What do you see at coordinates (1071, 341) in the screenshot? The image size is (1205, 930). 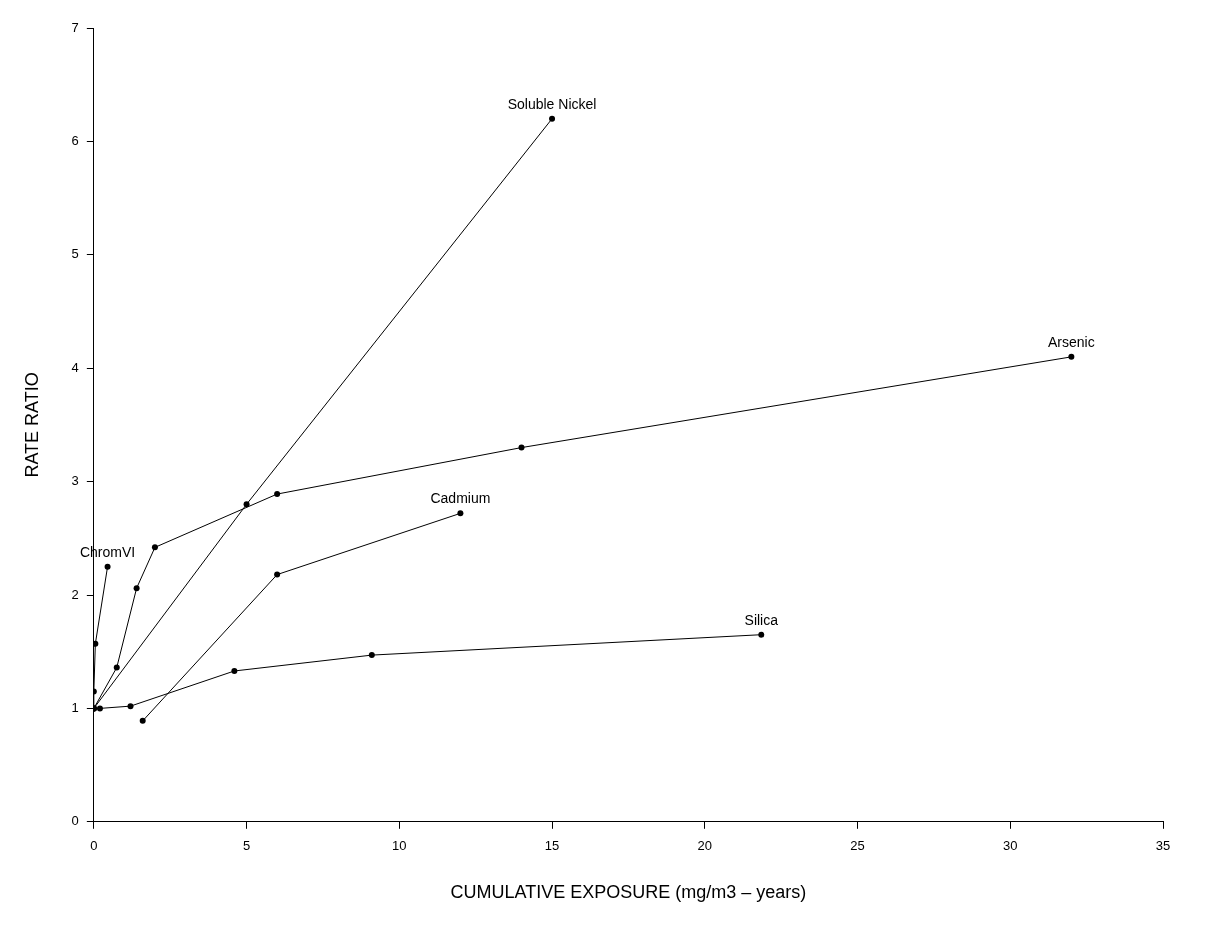 I see `series-label: Arsenic` at bounding box center [1071, 341].